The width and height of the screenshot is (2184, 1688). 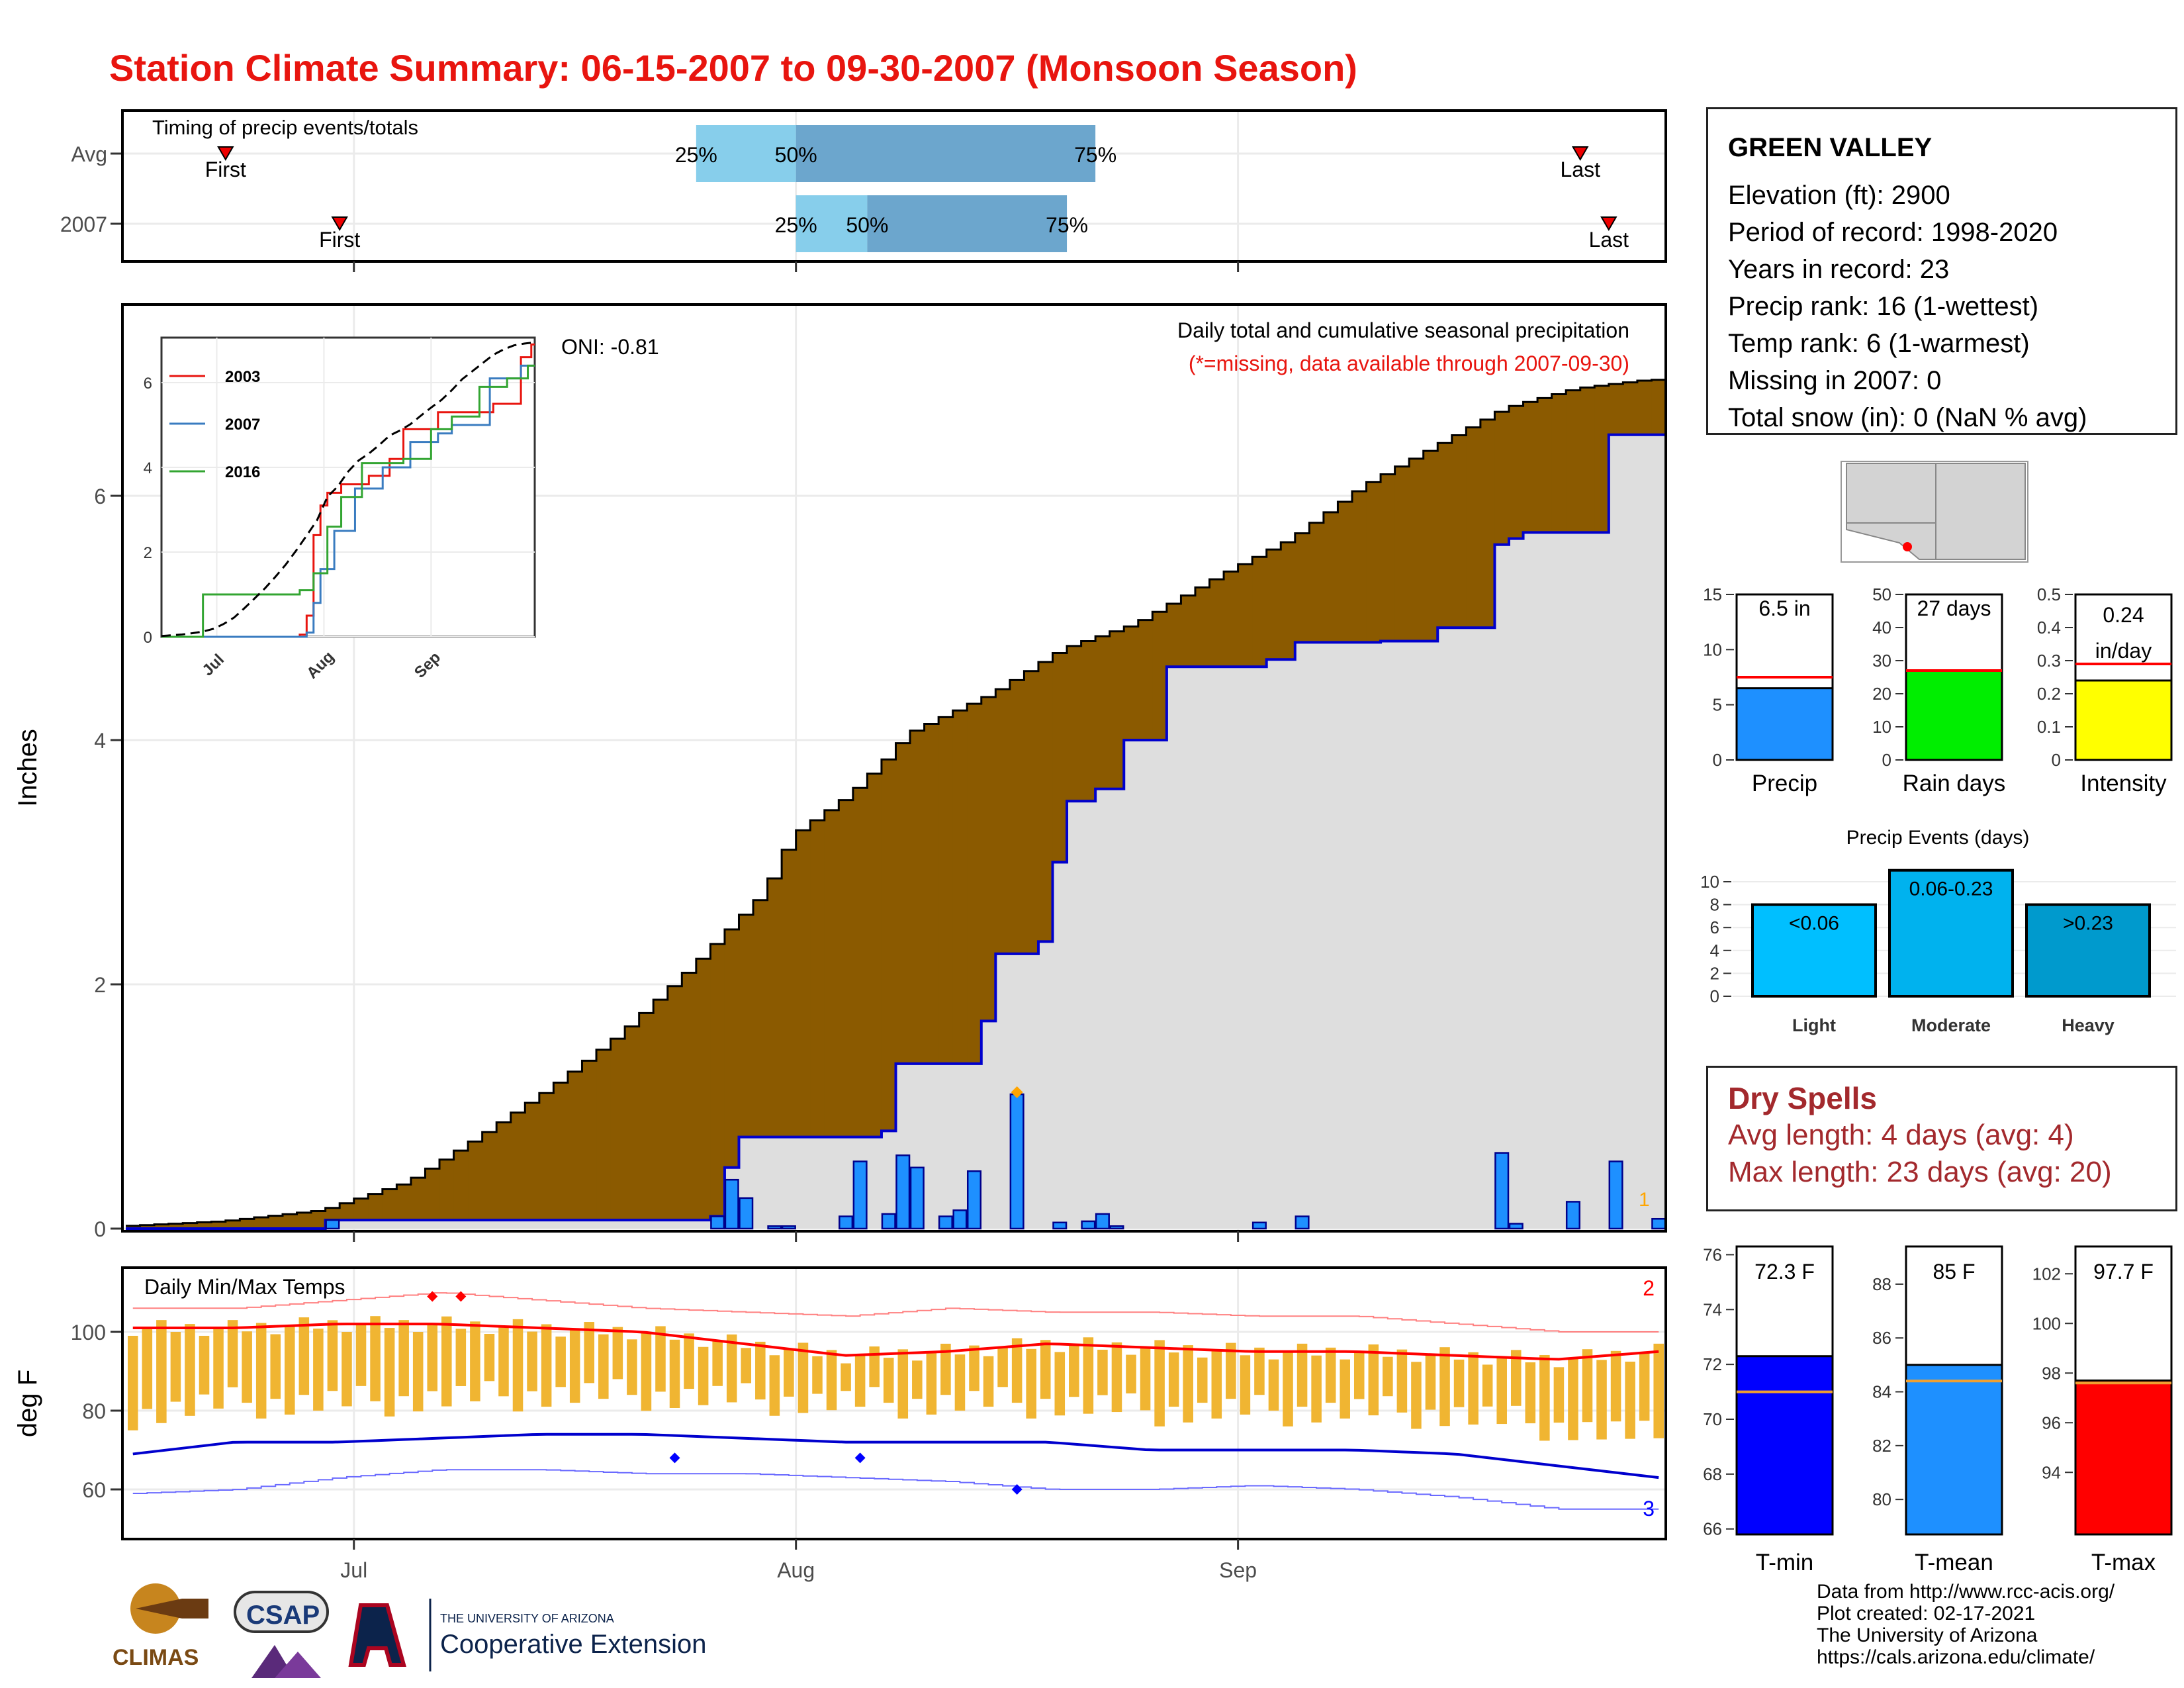 I want to click on timing-quartile-bar-high, so click(x=967, y=223).